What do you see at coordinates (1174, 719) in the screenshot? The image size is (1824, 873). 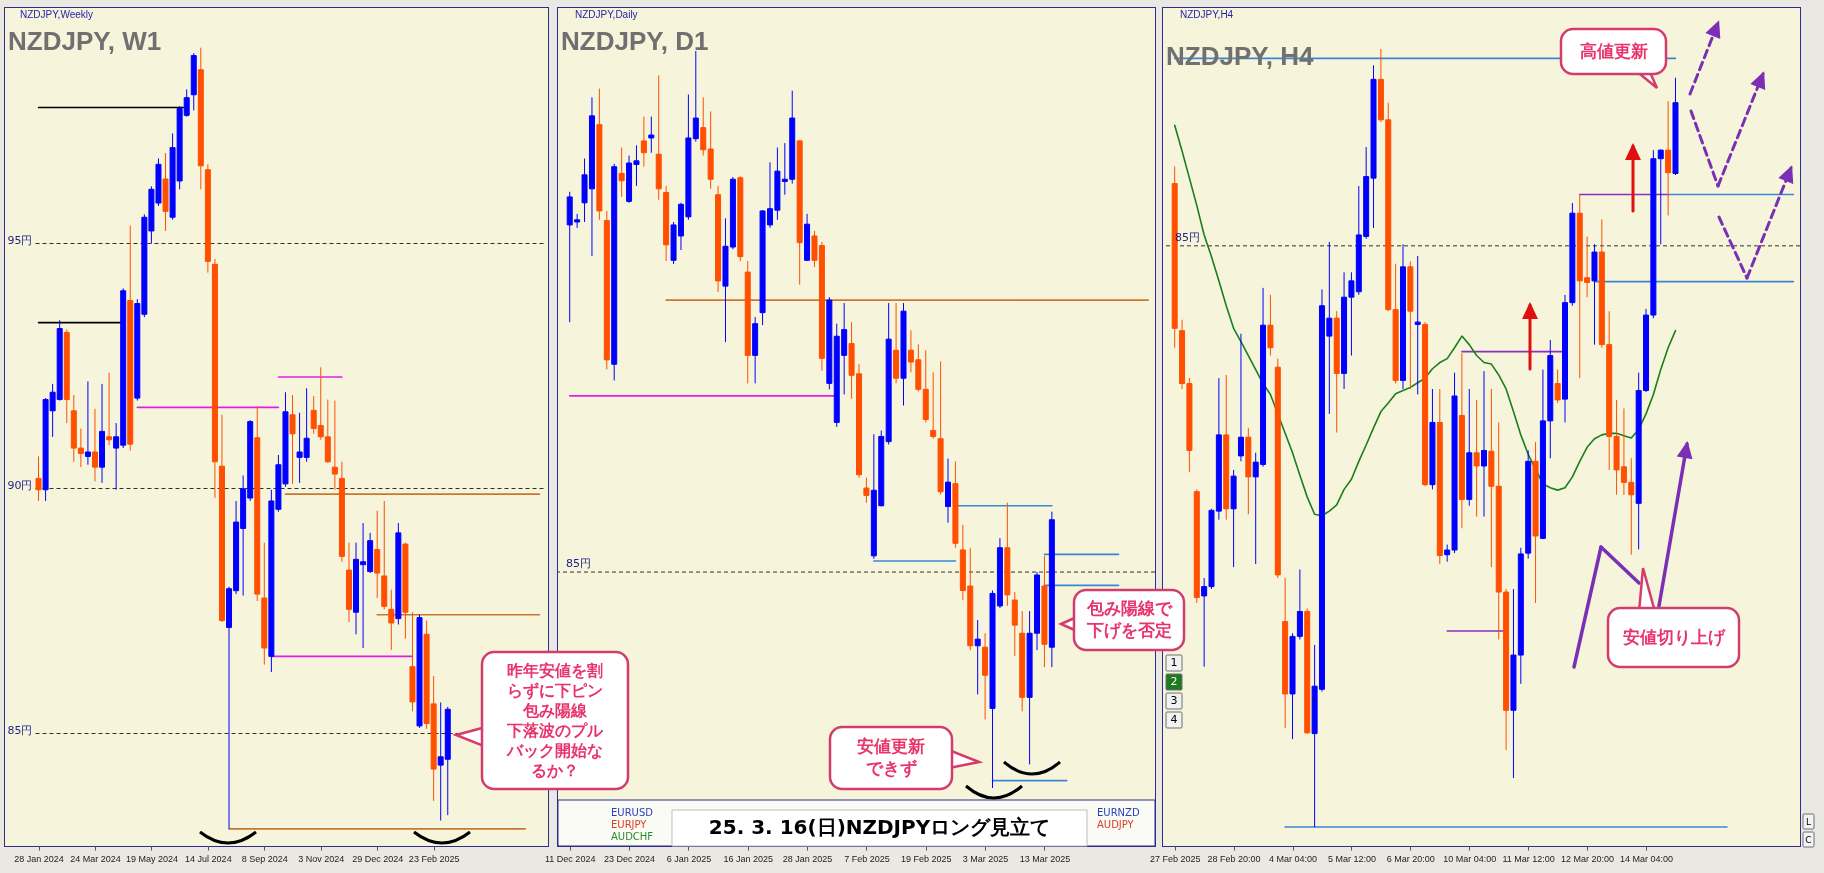 I see `annotation: 4` at bounding box center [1174, 719].